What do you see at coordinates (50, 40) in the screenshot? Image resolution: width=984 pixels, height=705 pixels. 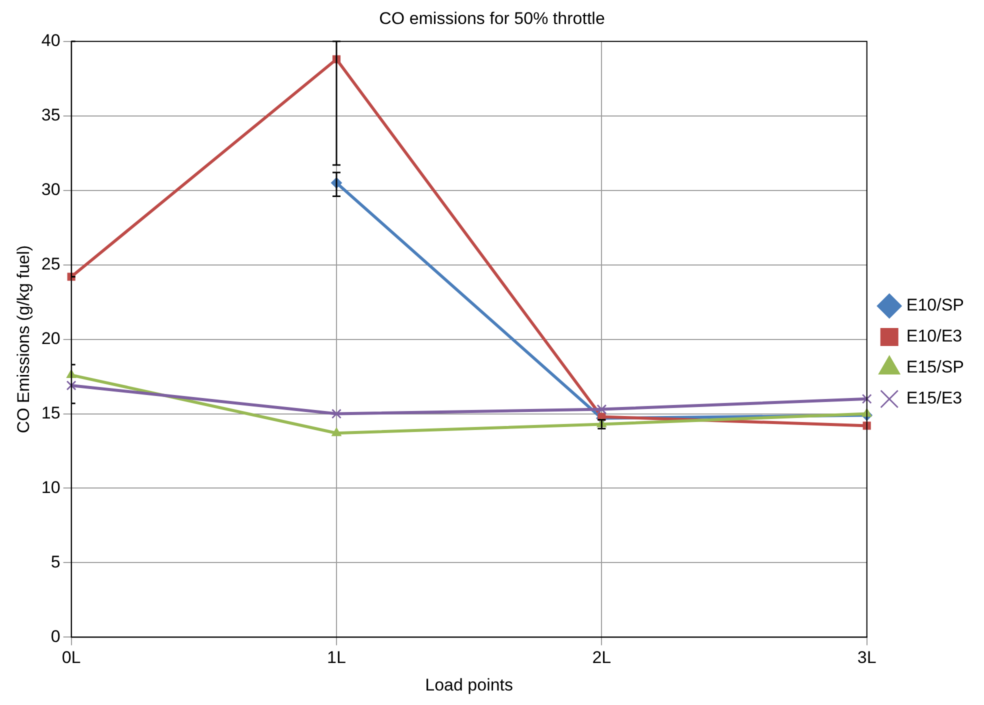 I see `y-tick-label: 40` at bounding box center [50, 40].